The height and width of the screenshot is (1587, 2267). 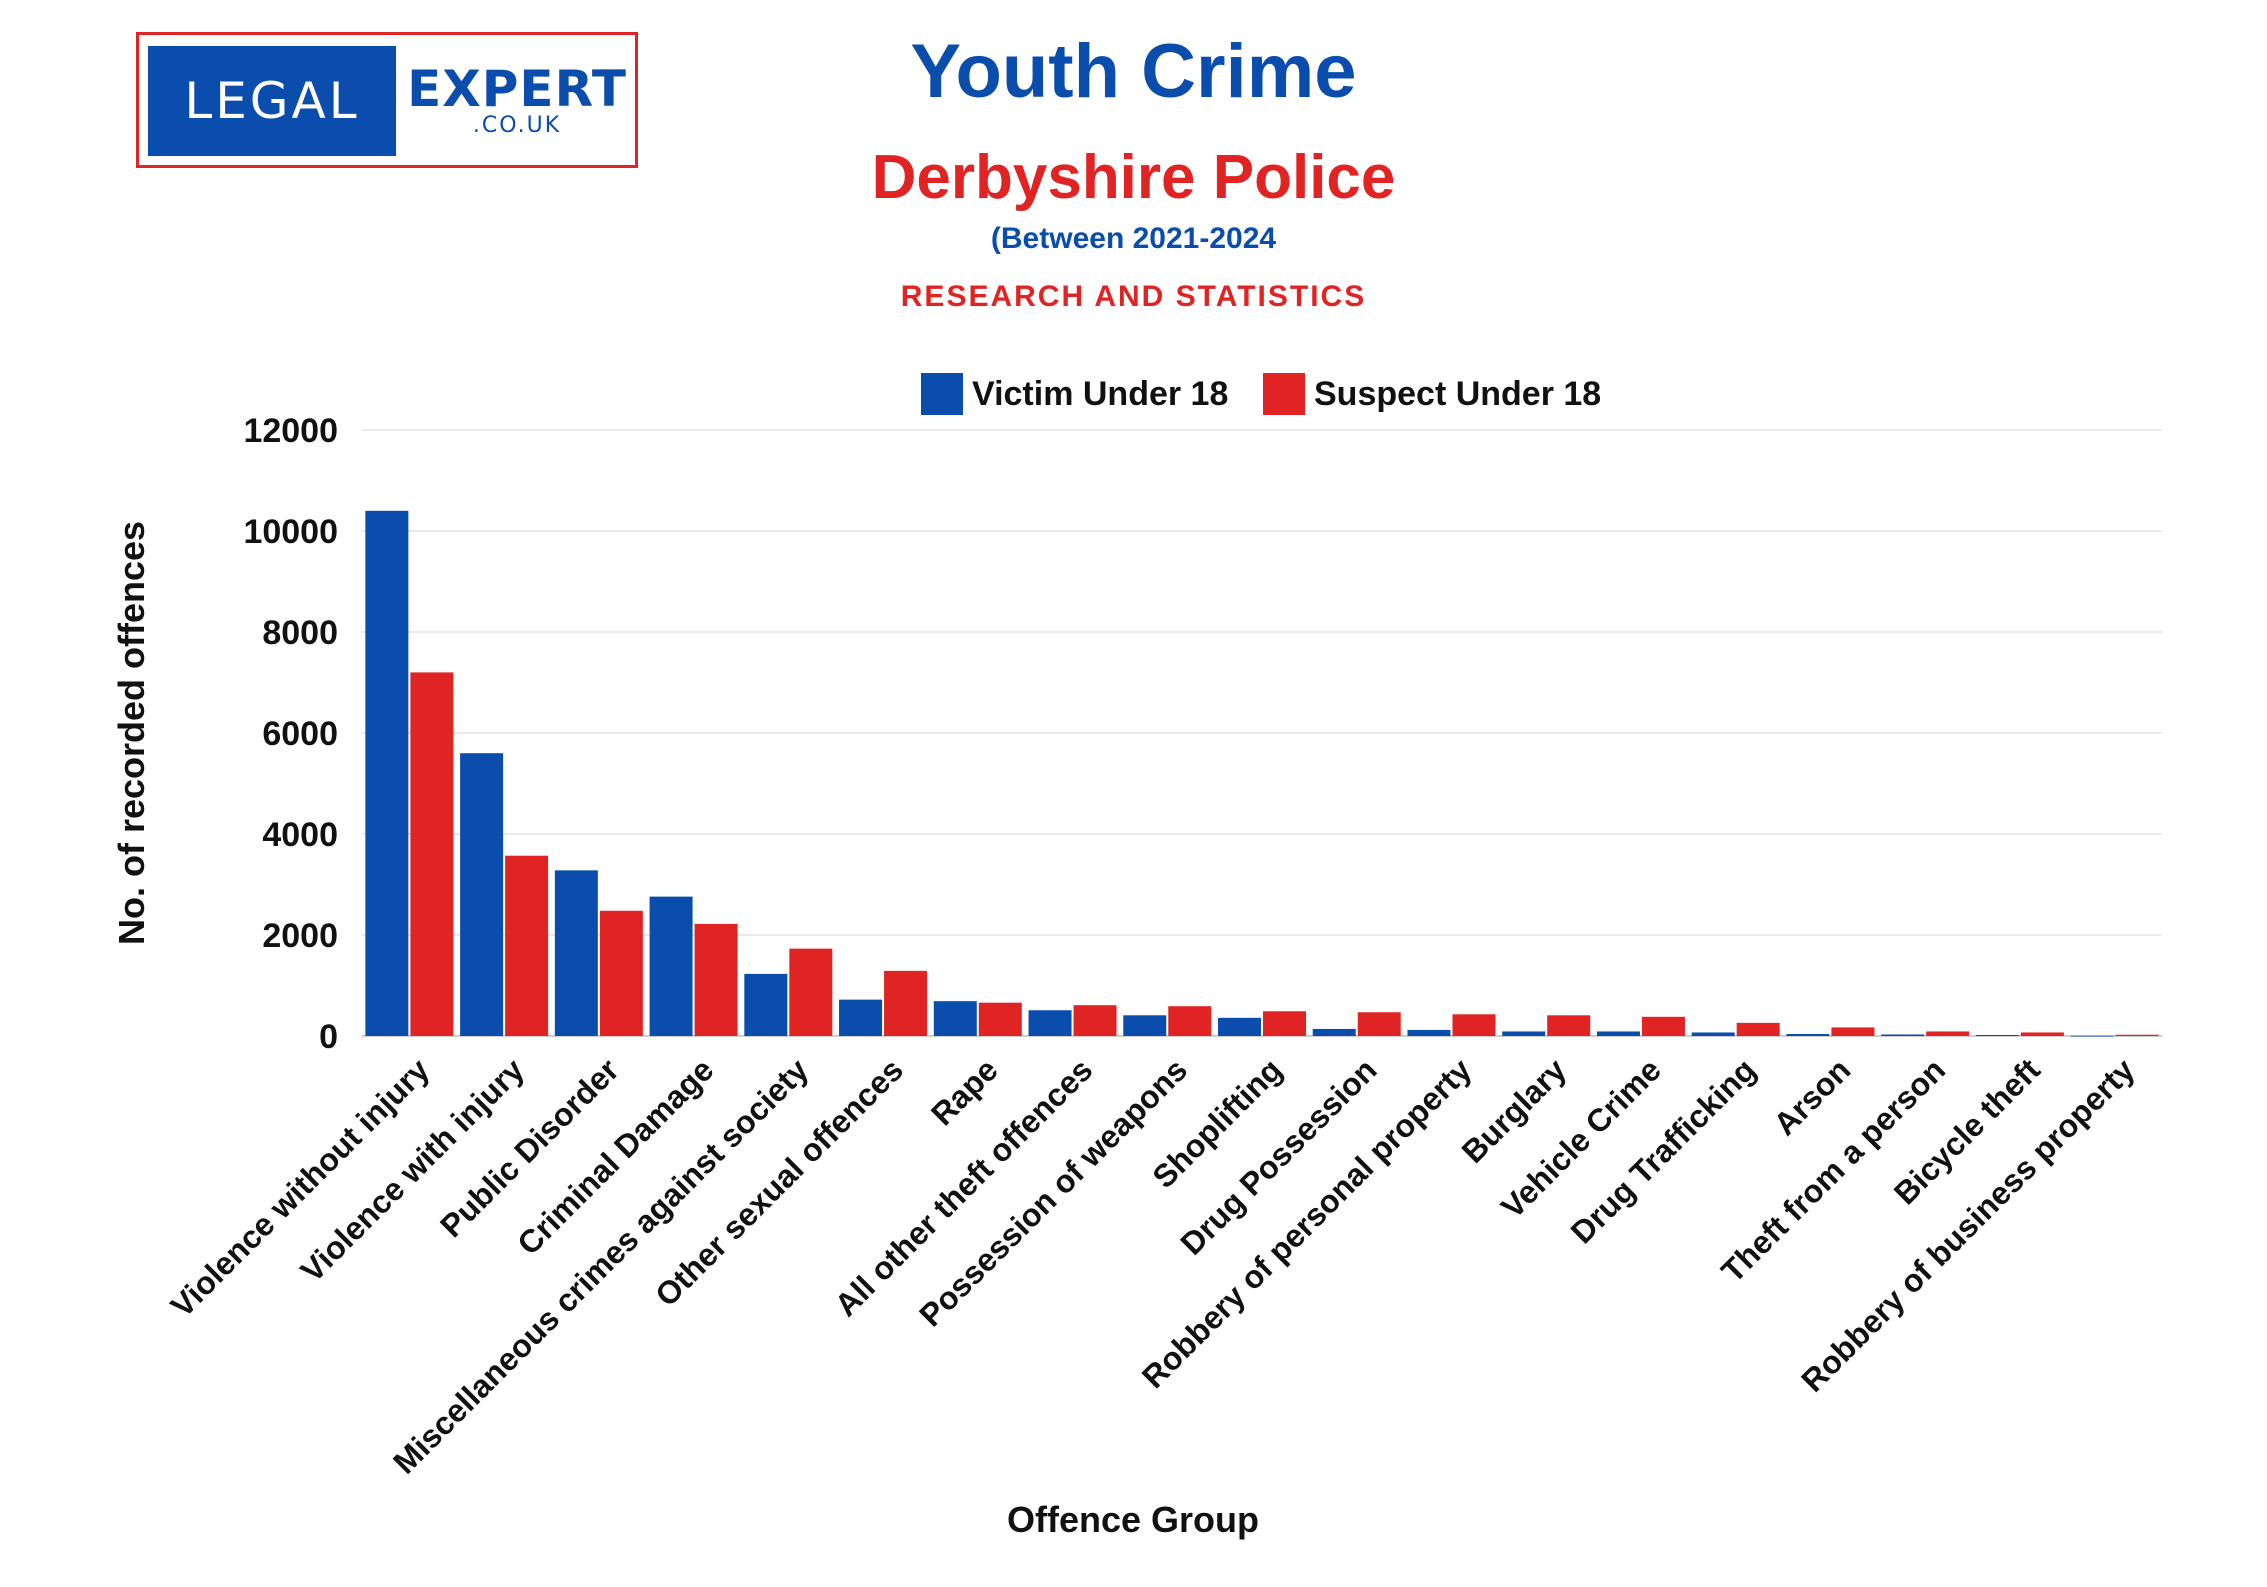 I want to click on x-tick-label: Public Disorder, so click(x=529, y=1147).